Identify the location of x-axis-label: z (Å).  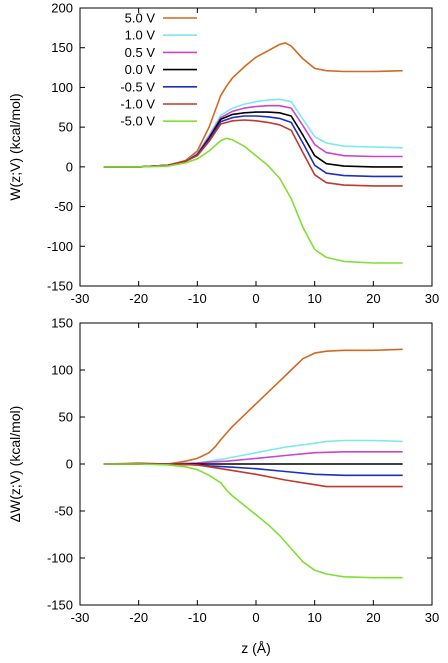
(256, 648).